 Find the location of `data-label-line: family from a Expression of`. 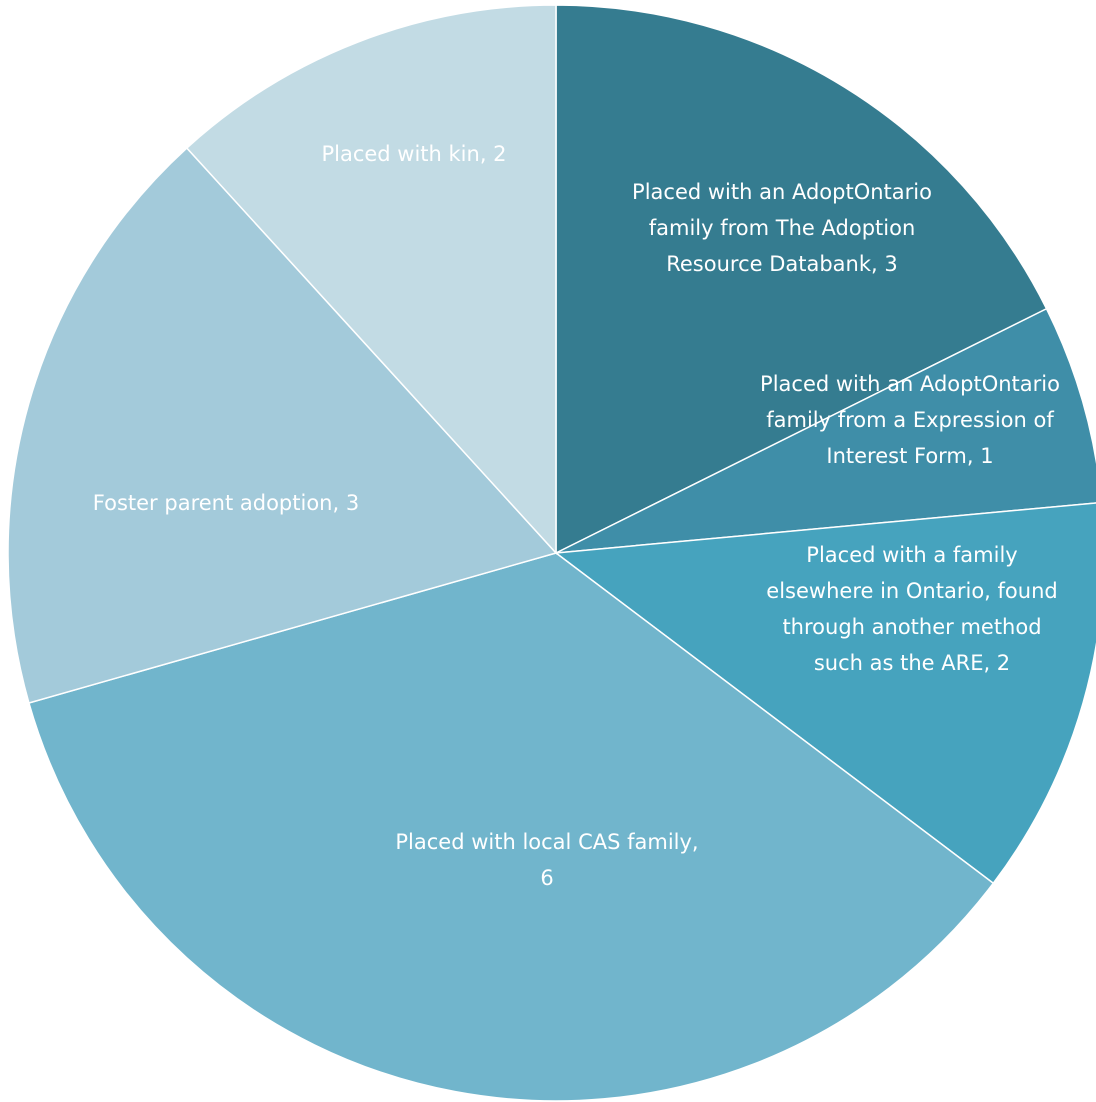

data-label-line: family from a Expression of is located at coordinates (910, 420).